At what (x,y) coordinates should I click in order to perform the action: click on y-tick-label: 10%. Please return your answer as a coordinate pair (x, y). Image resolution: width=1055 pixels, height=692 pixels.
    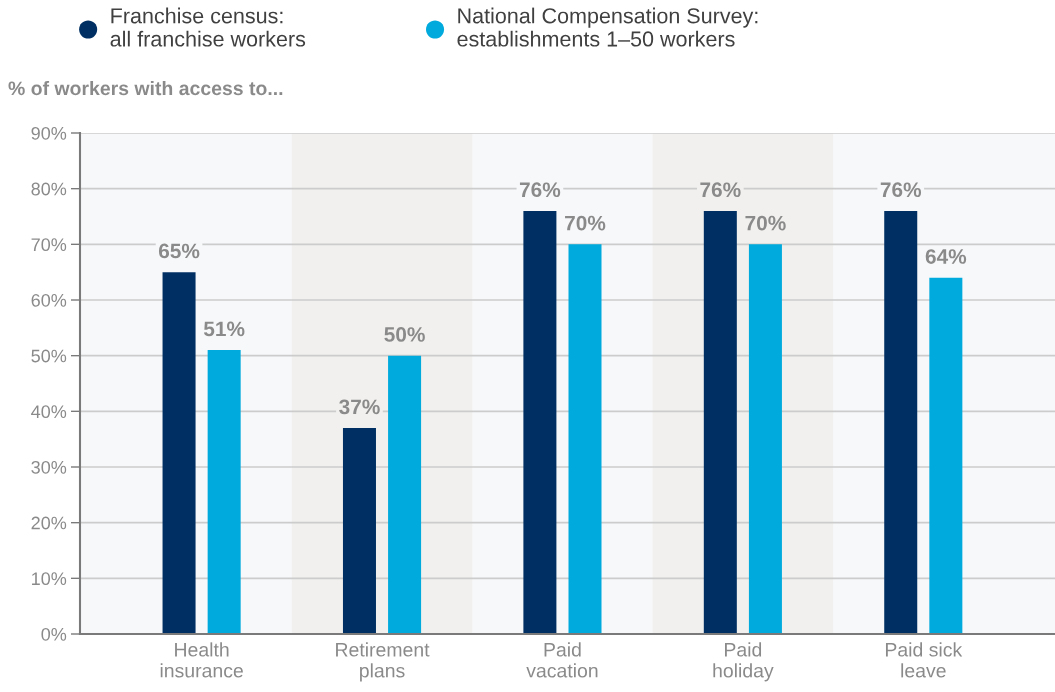
    Looking at the image, I should click on (49, 579).